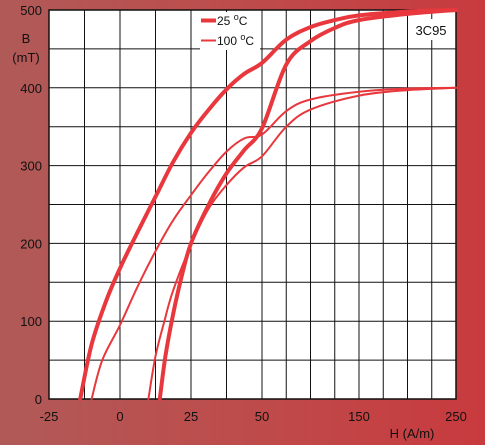 Image resolution: width=485 pixels, height=445 pixels. Describe the element at coordinates (242, 37) in the screenshot. I see `legend-label-100c-degree: o` at that location.